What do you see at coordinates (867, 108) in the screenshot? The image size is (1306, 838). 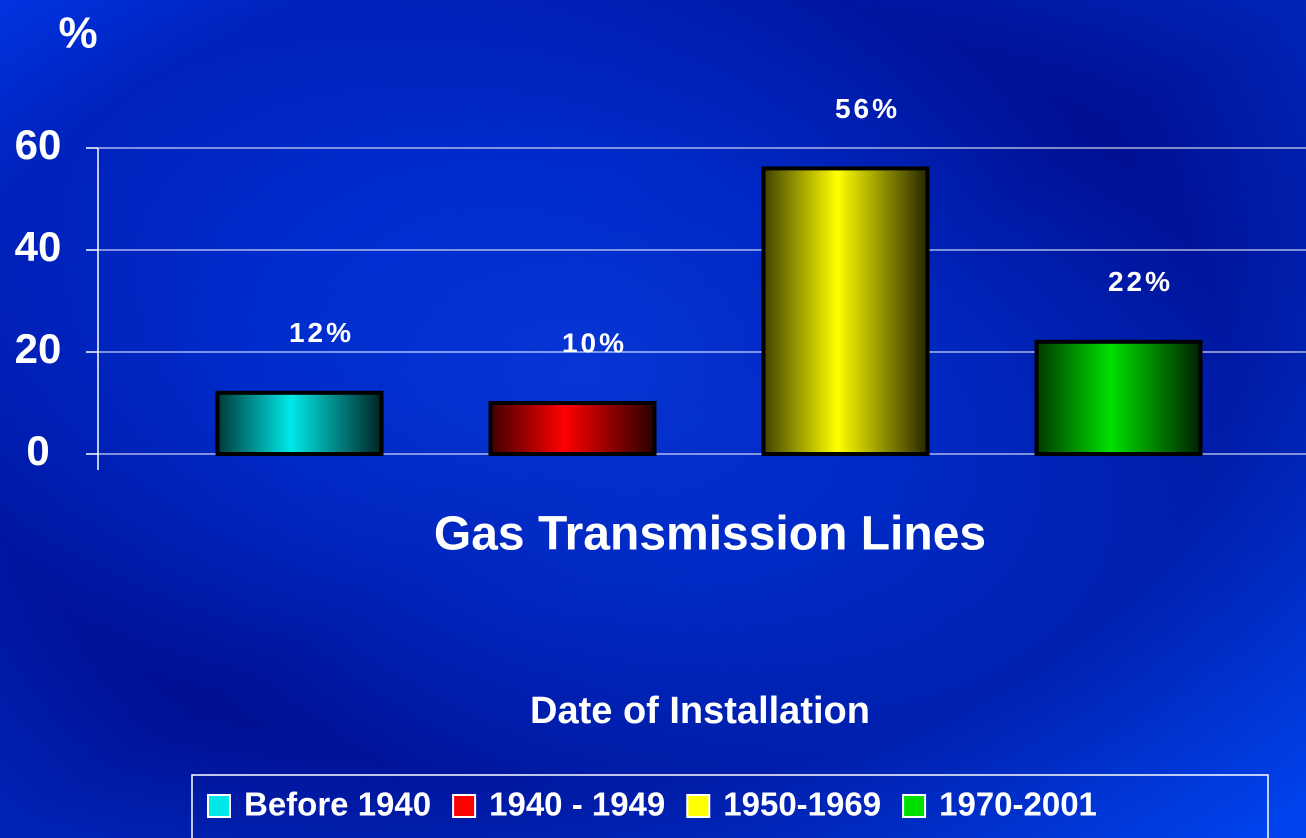 I see `value-label: 56%` at bounding box center [867, 108].